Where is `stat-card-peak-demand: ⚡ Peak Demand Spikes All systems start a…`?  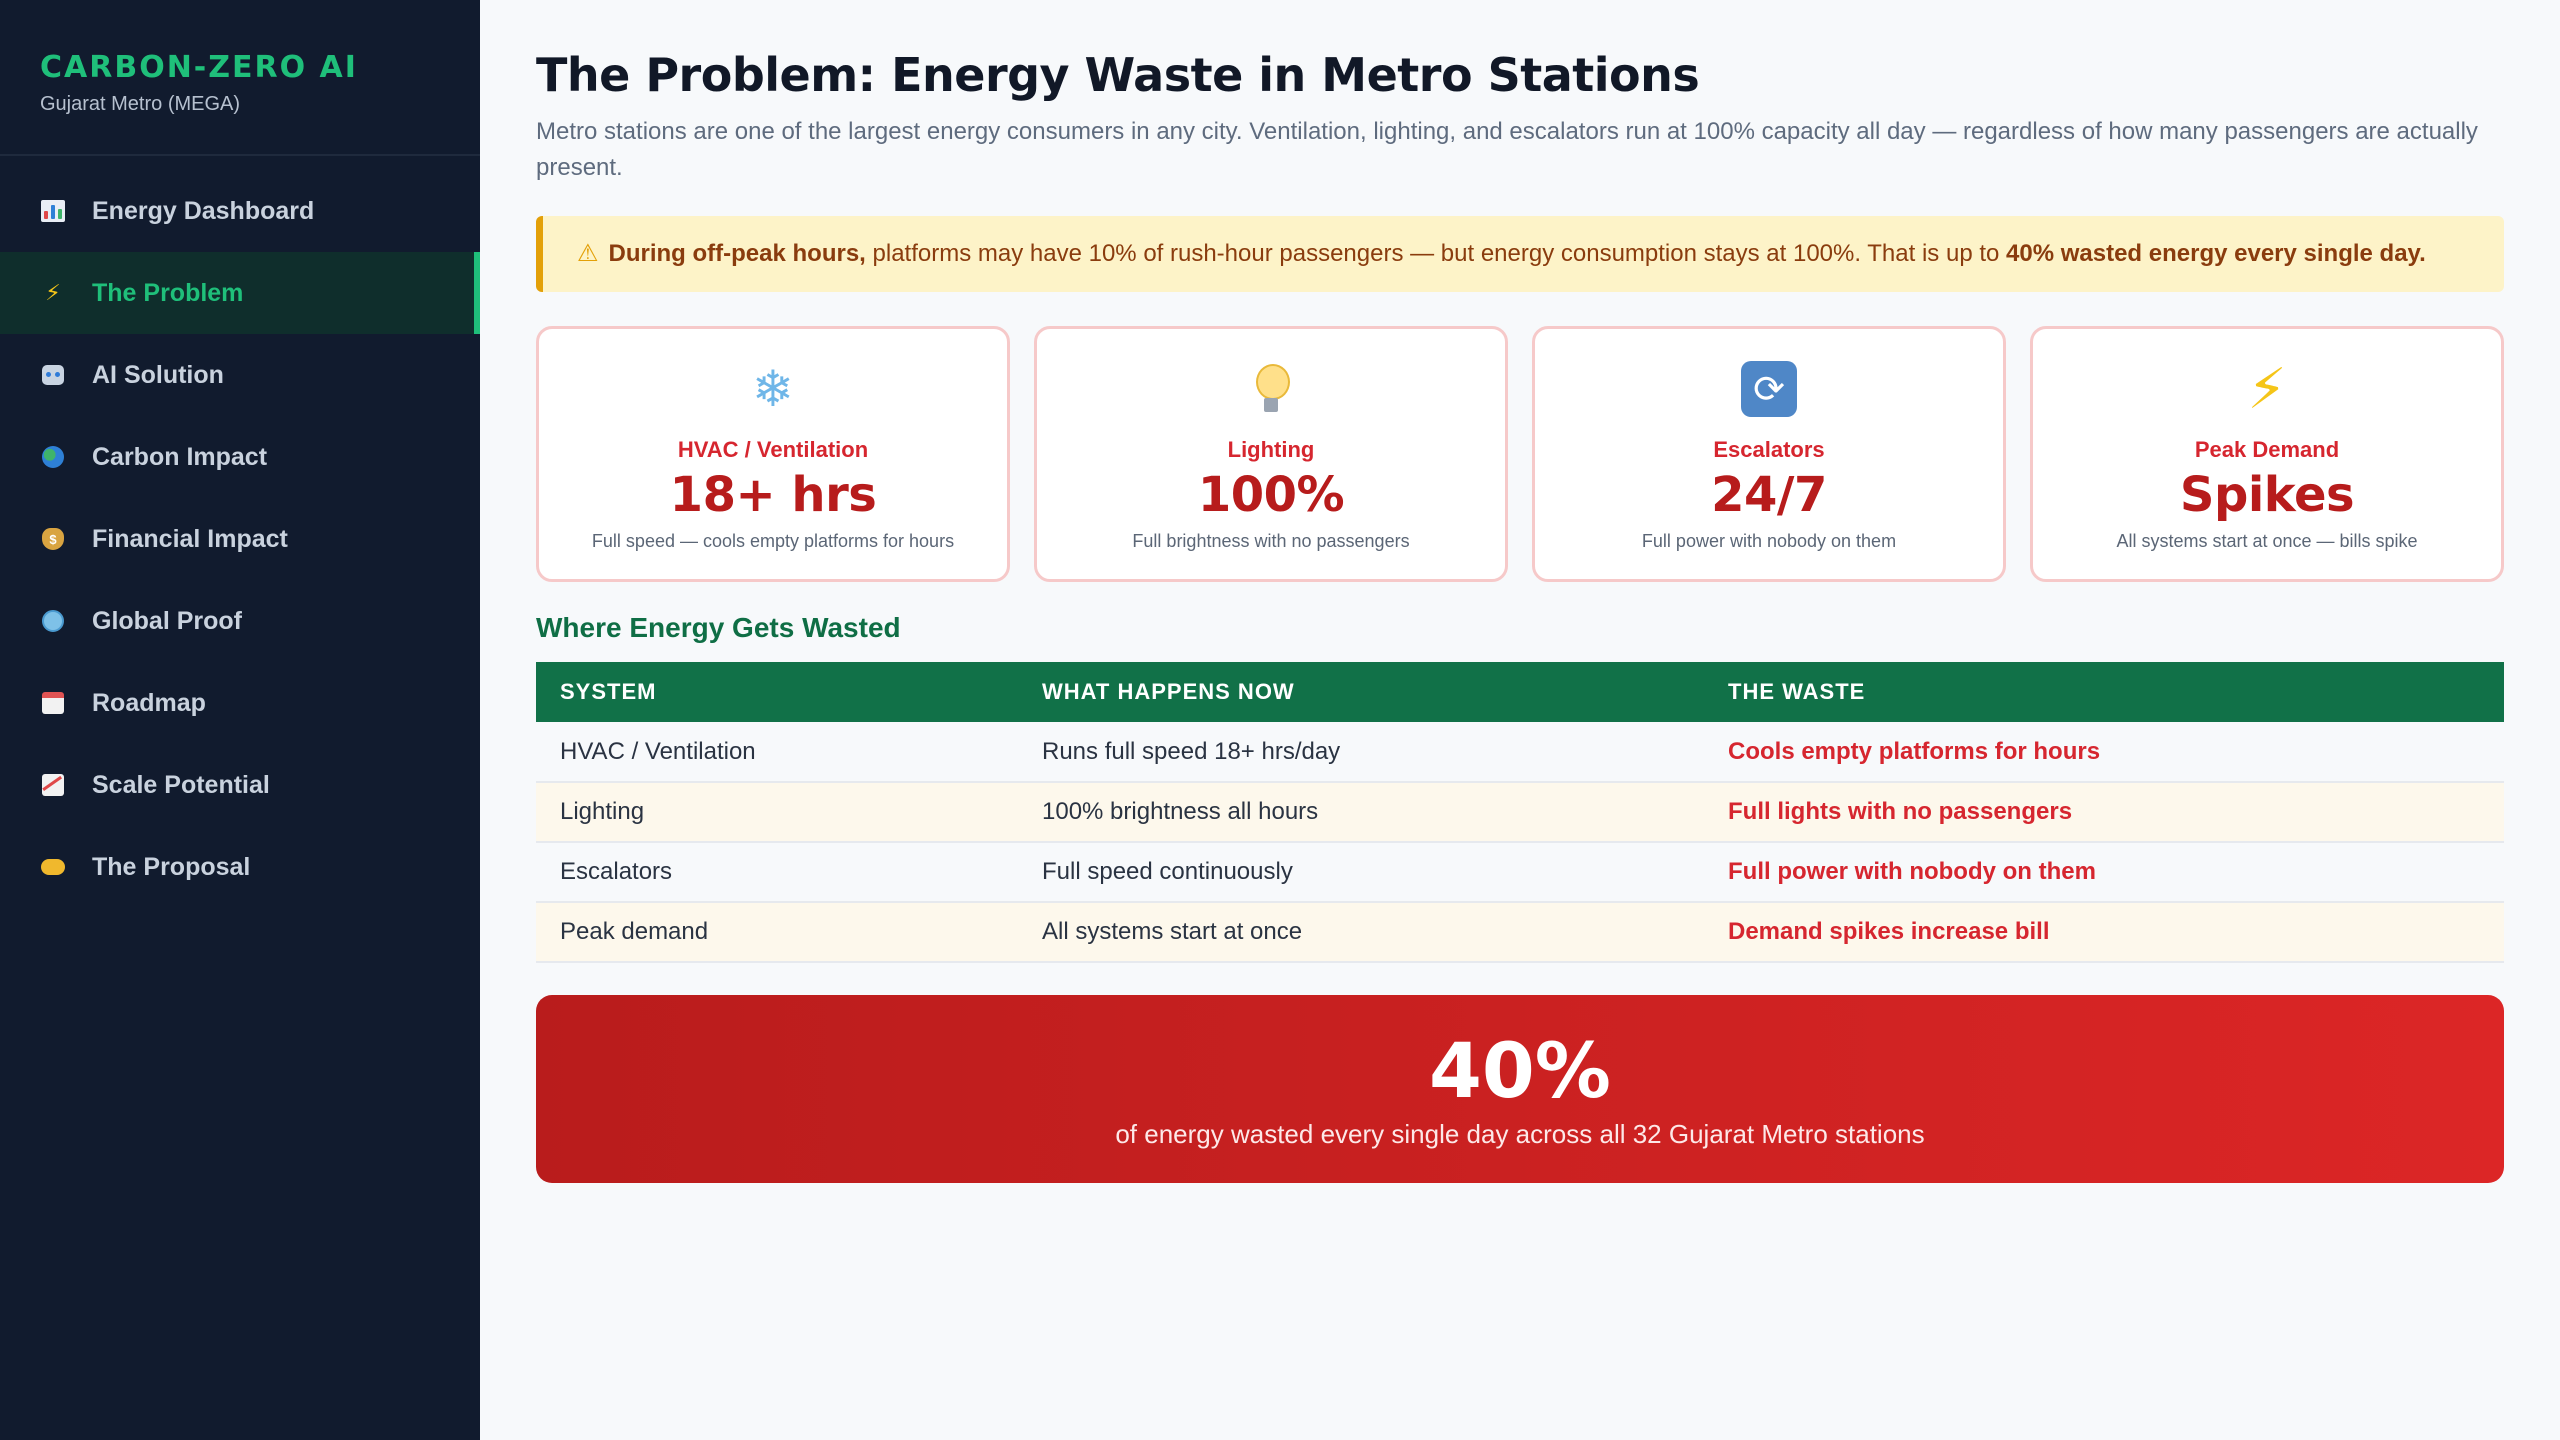
stat-card-peak-demand: ⚡ Peak Demand Spikes All systems start a… is located at coordinates (2267, 454).